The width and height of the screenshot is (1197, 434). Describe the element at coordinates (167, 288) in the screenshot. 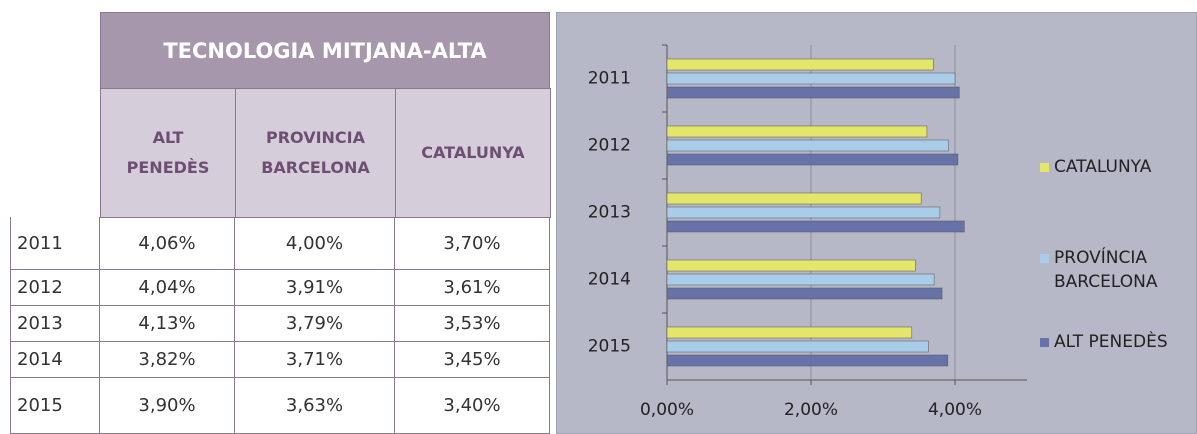

I see `table-cell: 4,04%` at that location.